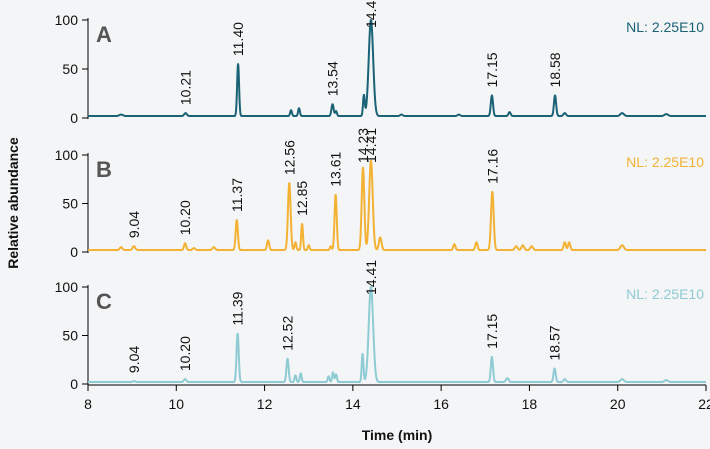 This screenshot has width=710, height=449. I want to click on peak-label: 14.23, so click(363, 145).